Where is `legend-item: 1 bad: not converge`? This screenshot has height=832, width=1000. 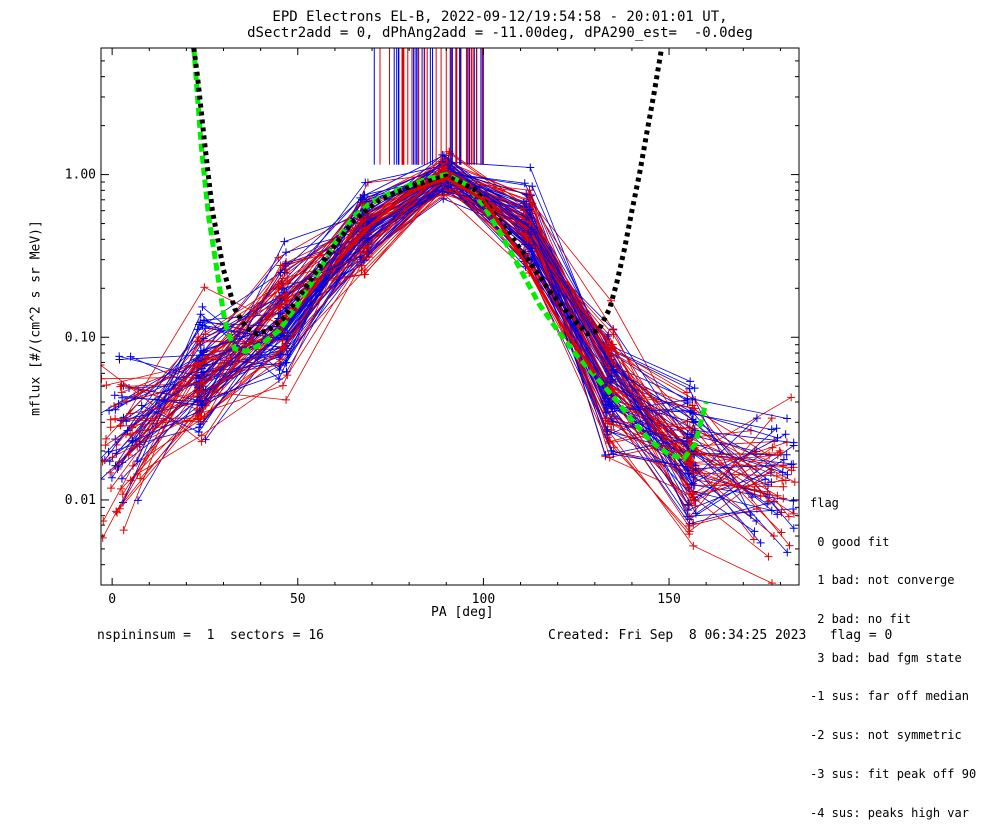 legend-item: 1 bad: not converge is located at coordinates (882, 580).